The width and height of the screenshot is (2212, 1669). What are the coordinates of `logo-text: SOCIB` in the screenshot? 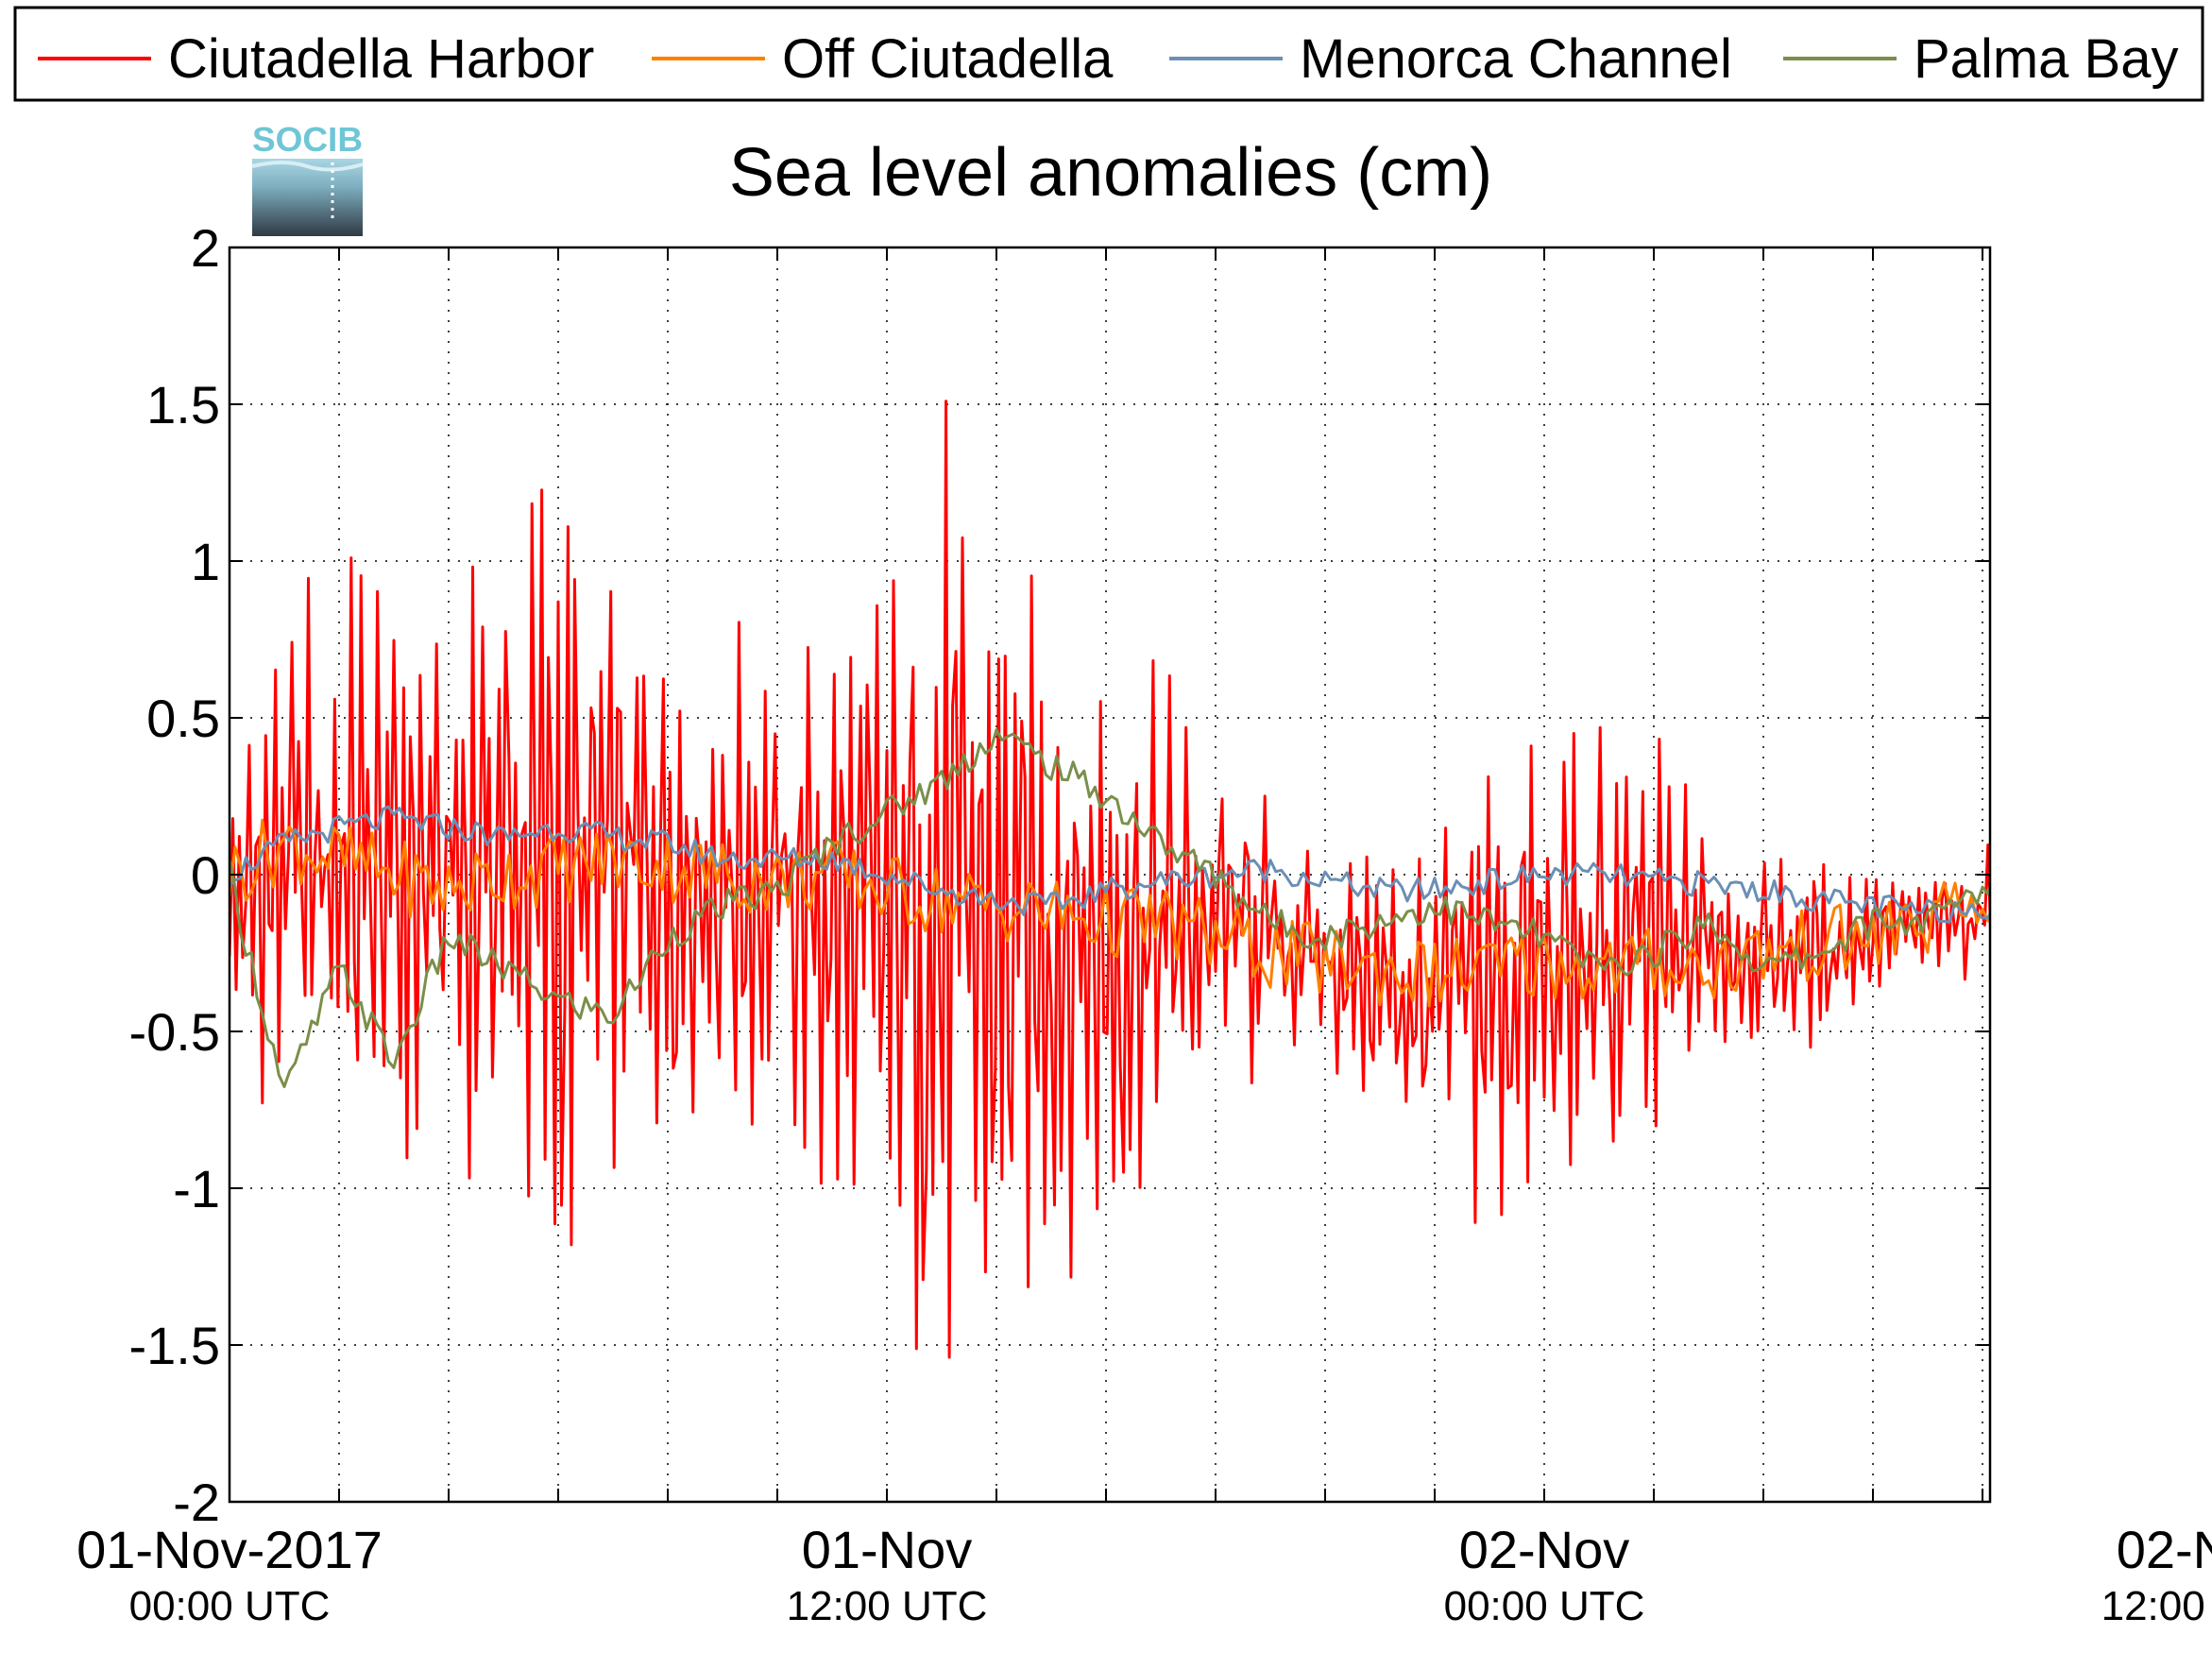 It's located at (307, 140).